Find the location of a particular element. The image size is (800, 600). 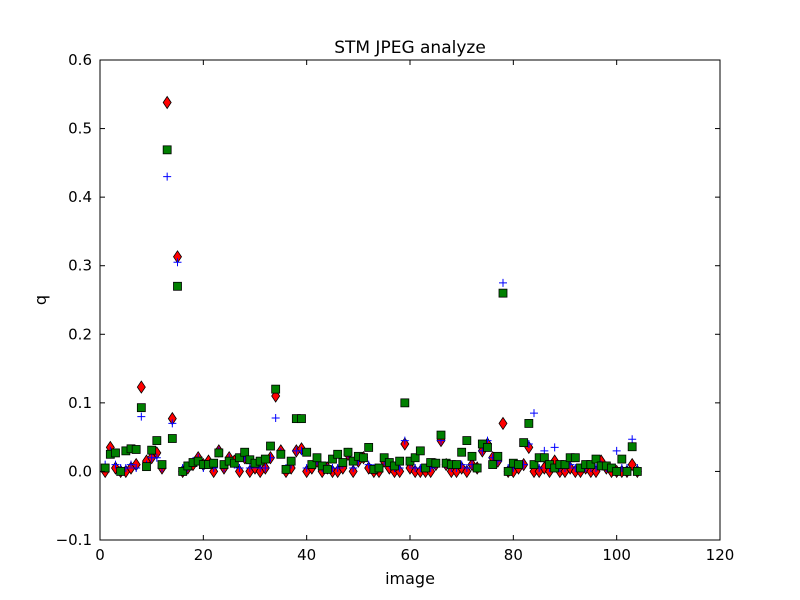

x-axis-label: image is located at coordinates (410, 578).